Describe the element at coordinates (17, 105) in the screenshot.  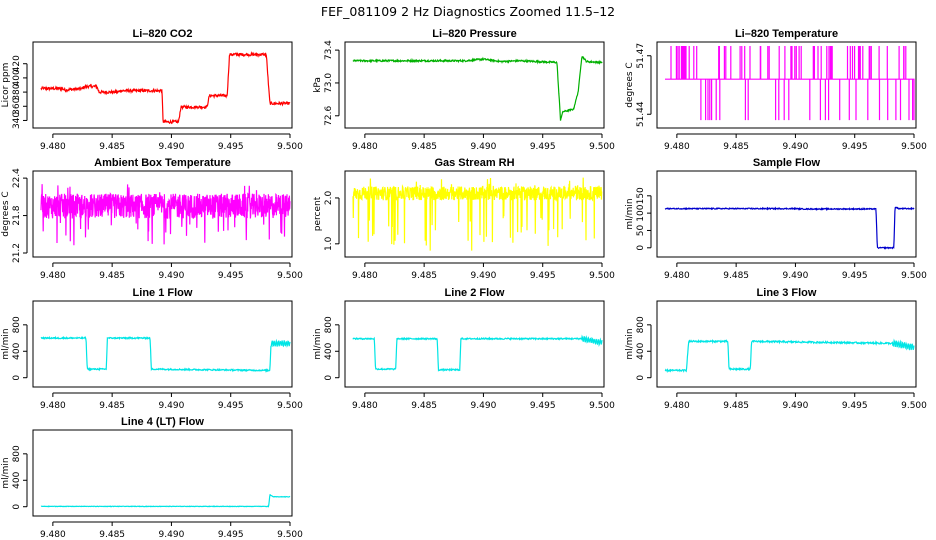
I see `y-tick-label: 360` at that location.